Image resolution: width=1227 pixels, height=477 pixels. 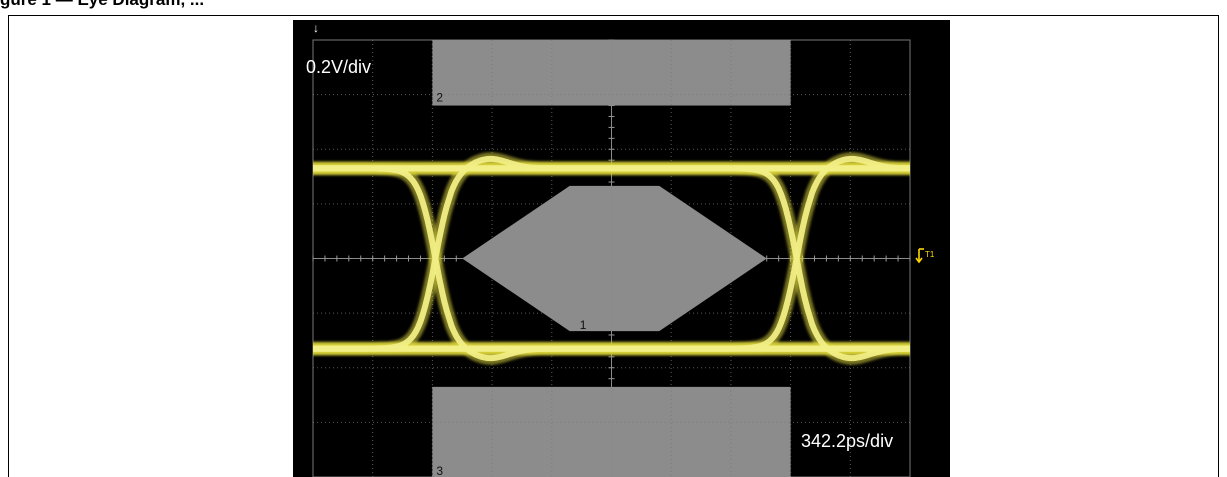 I want to click on mask-label: 1, so click(x=583, y=325).